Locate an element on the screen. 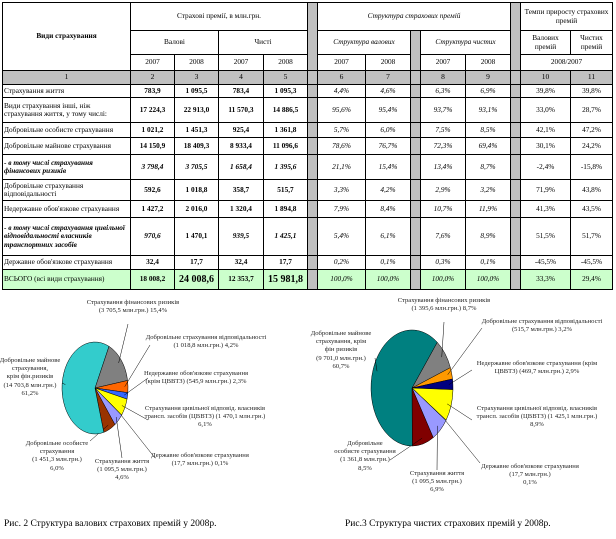 Image resolution: width=616 pixels, height=539 pixels. table-cell: 93,1% is located at coordinates (488, 110).